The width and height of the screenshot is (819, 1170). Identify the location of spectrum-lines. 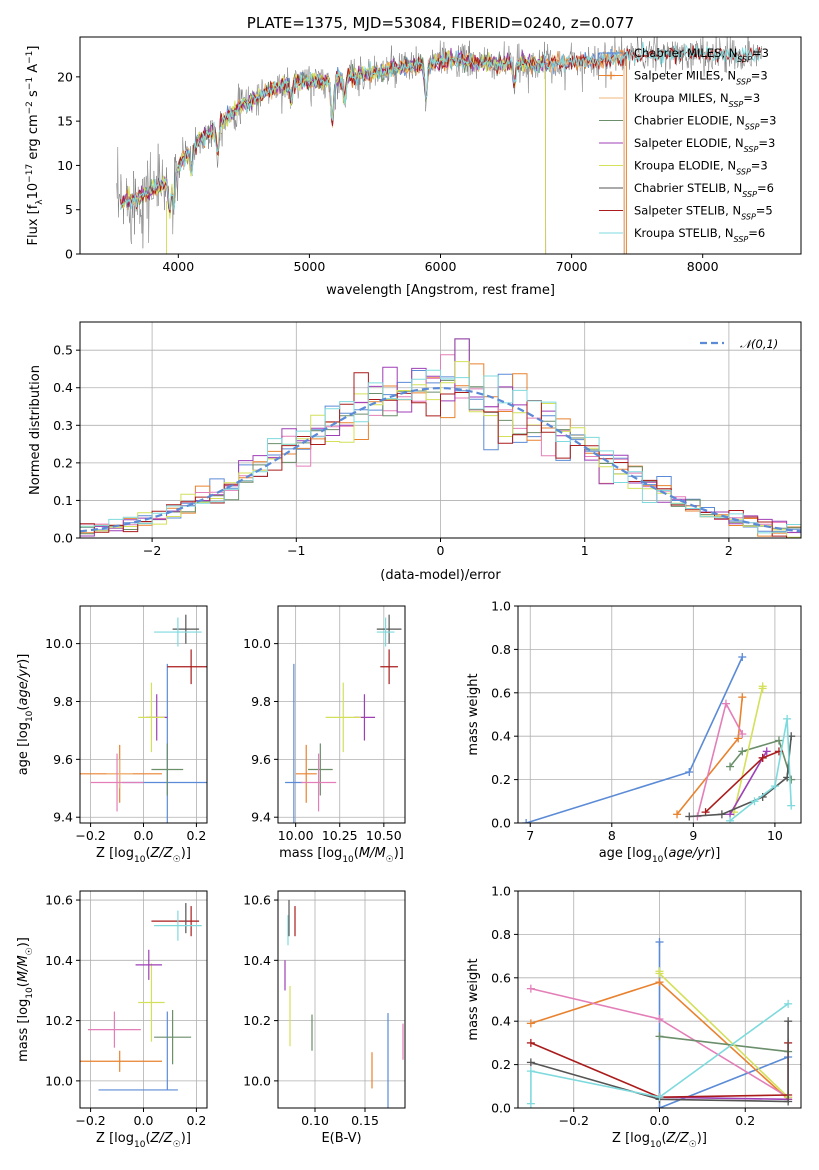
(439, 145).